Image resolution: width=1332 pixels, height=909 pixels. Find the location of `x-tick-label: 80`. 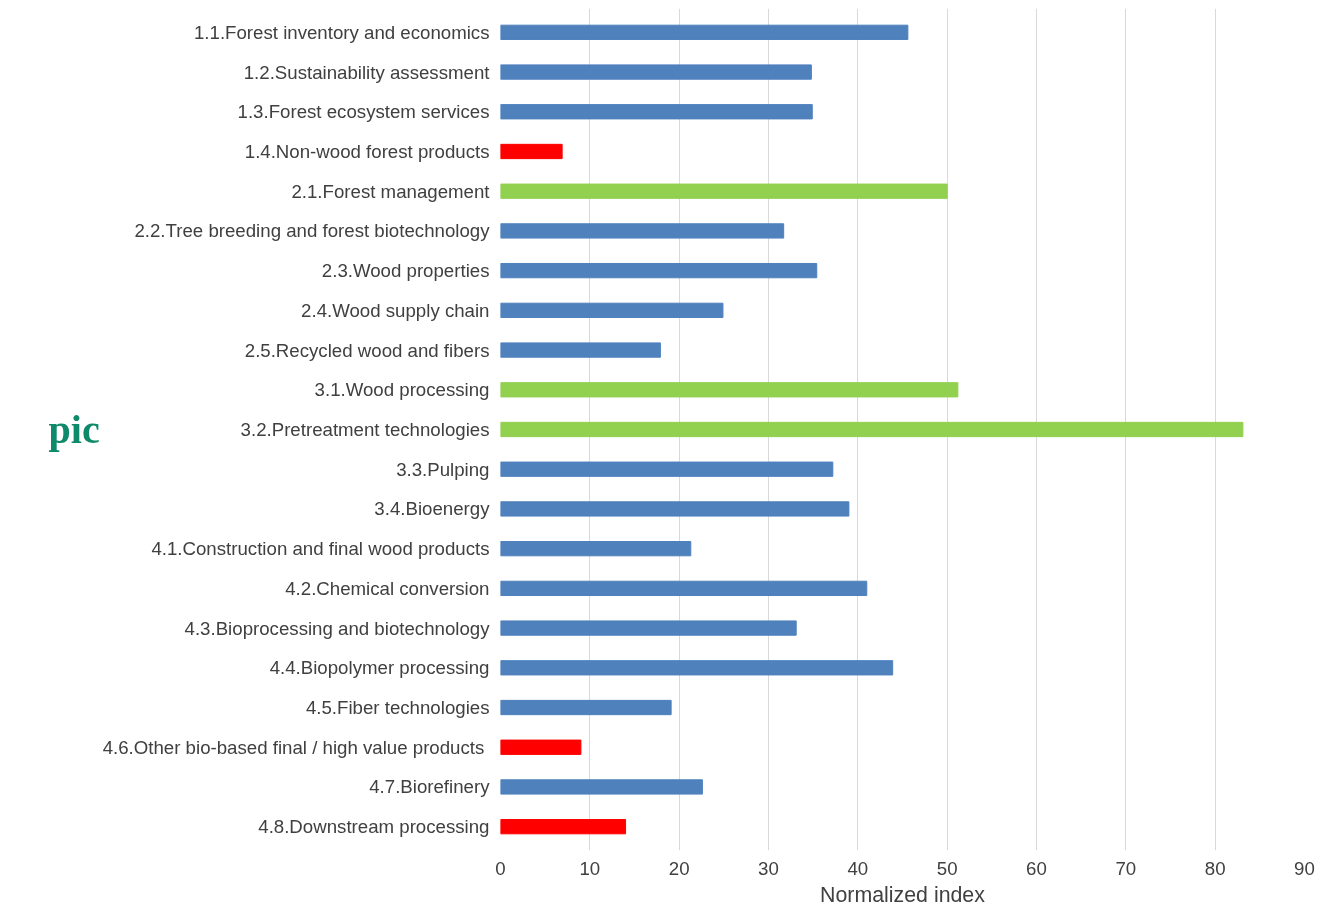

x-tick-label: 80 is located at coordinates (1215, 868).